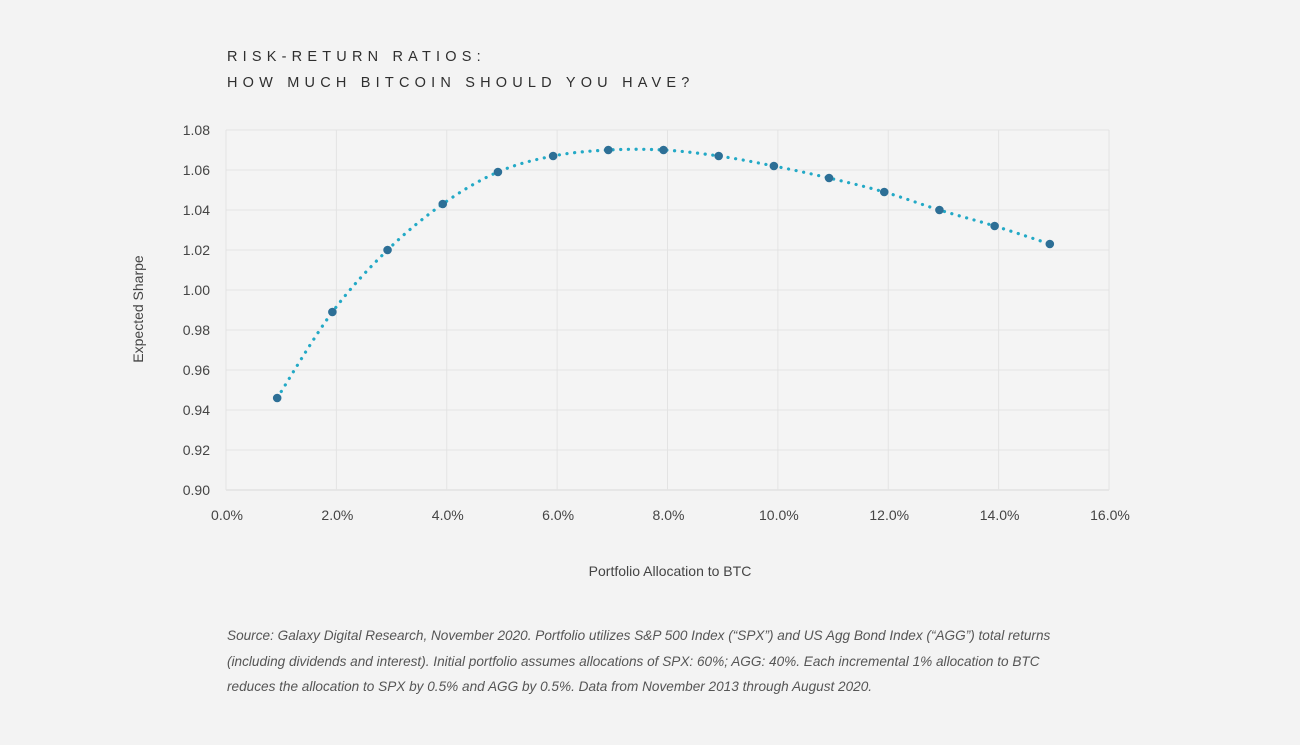 The width and height of the screenshot is (1300, 745). Describe the element at coordinates (196, 450) in the screenshot. I see `y-tick-label: 0.92` at that location.